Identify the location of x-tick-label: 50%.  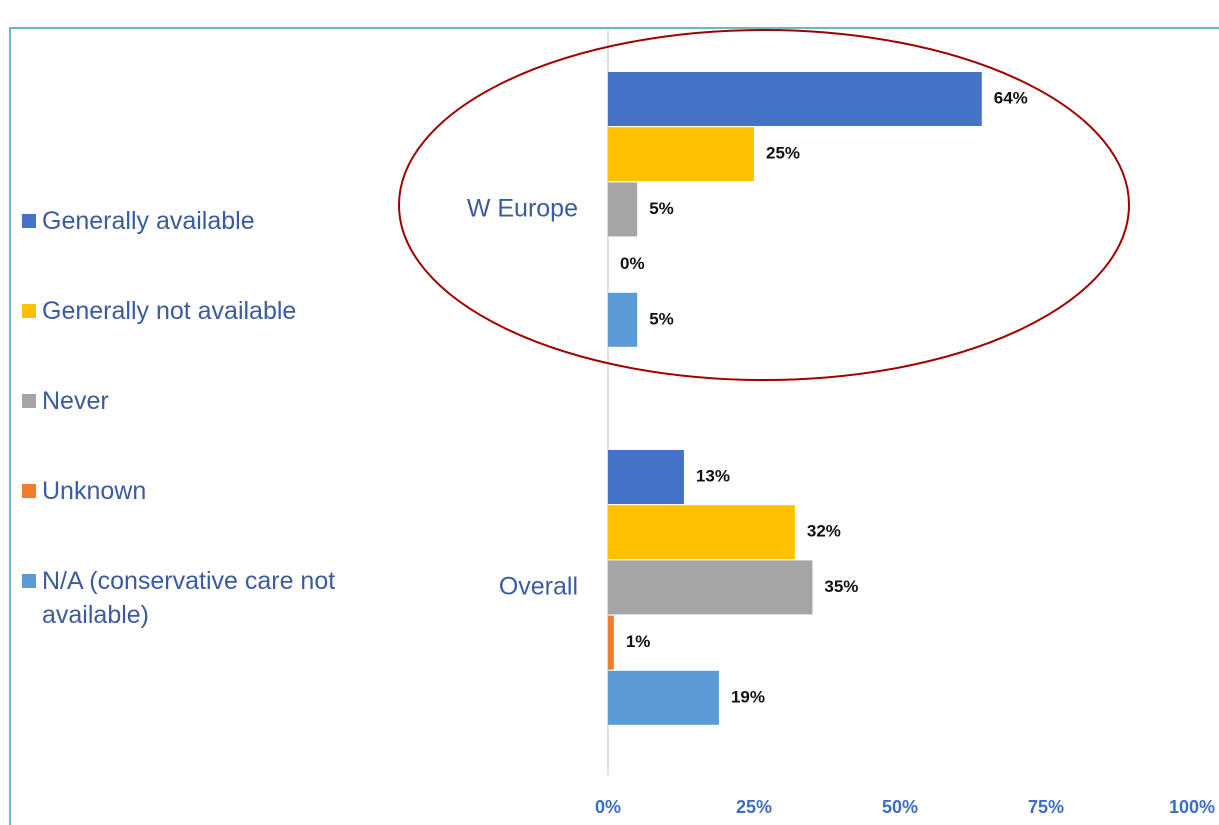
(900, 807).